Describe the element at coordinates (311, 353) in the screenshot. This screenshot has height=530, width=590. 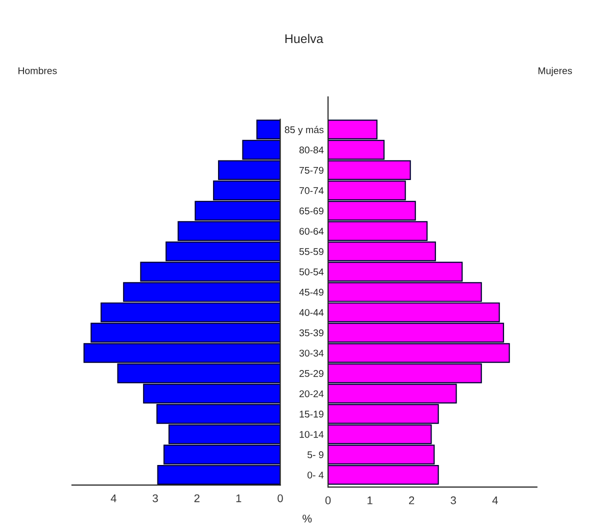
I see `y-tick-label: 30-34` at that location.